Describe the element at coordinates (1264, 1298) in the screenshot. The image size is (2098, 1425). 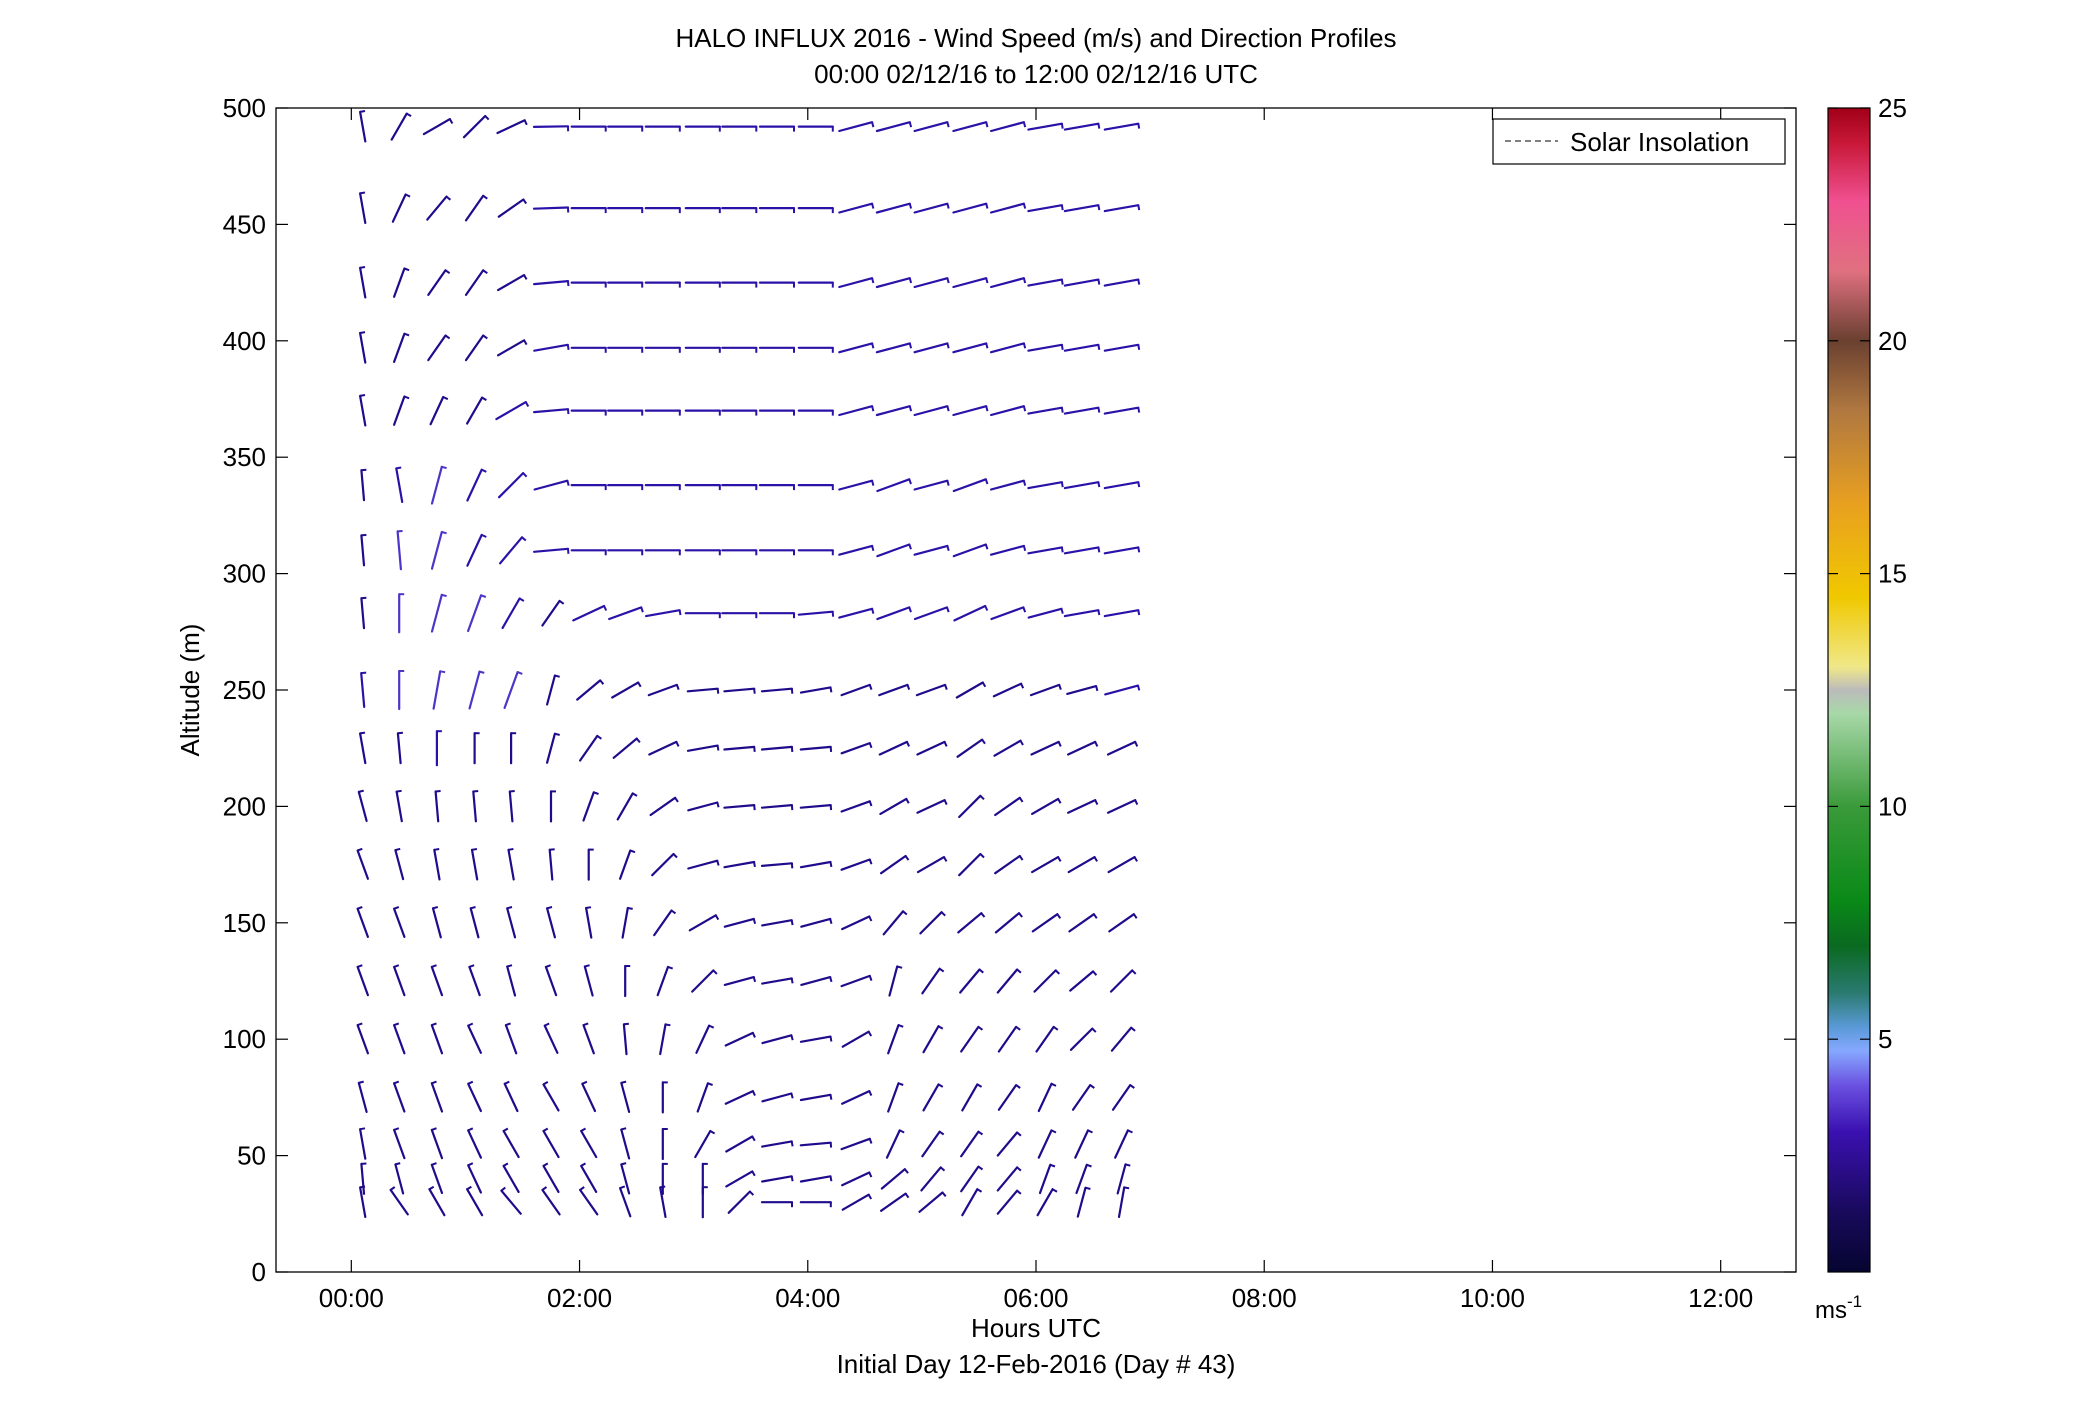
I see `x-tick-label: 08:00` at that location.